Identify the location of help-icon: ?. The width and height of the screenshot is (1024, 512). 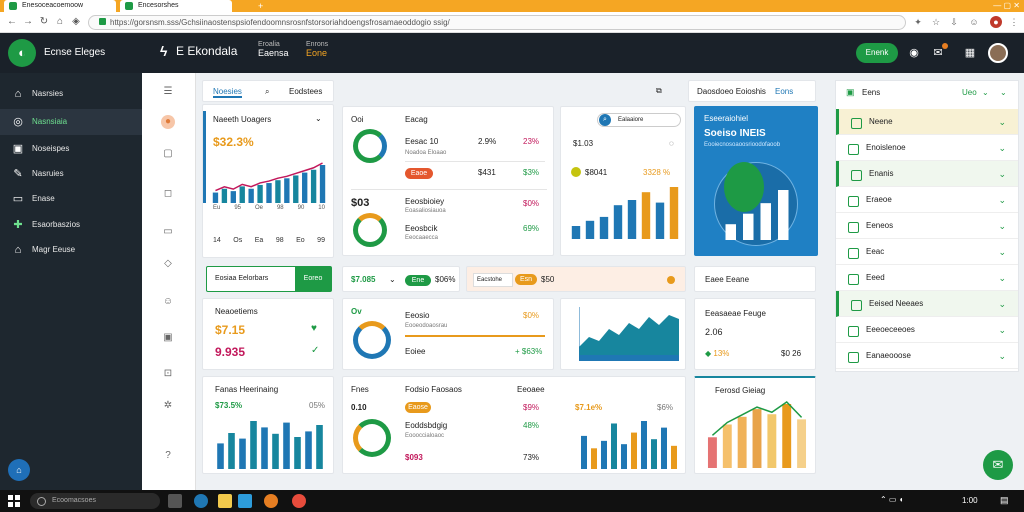
(168, 455).